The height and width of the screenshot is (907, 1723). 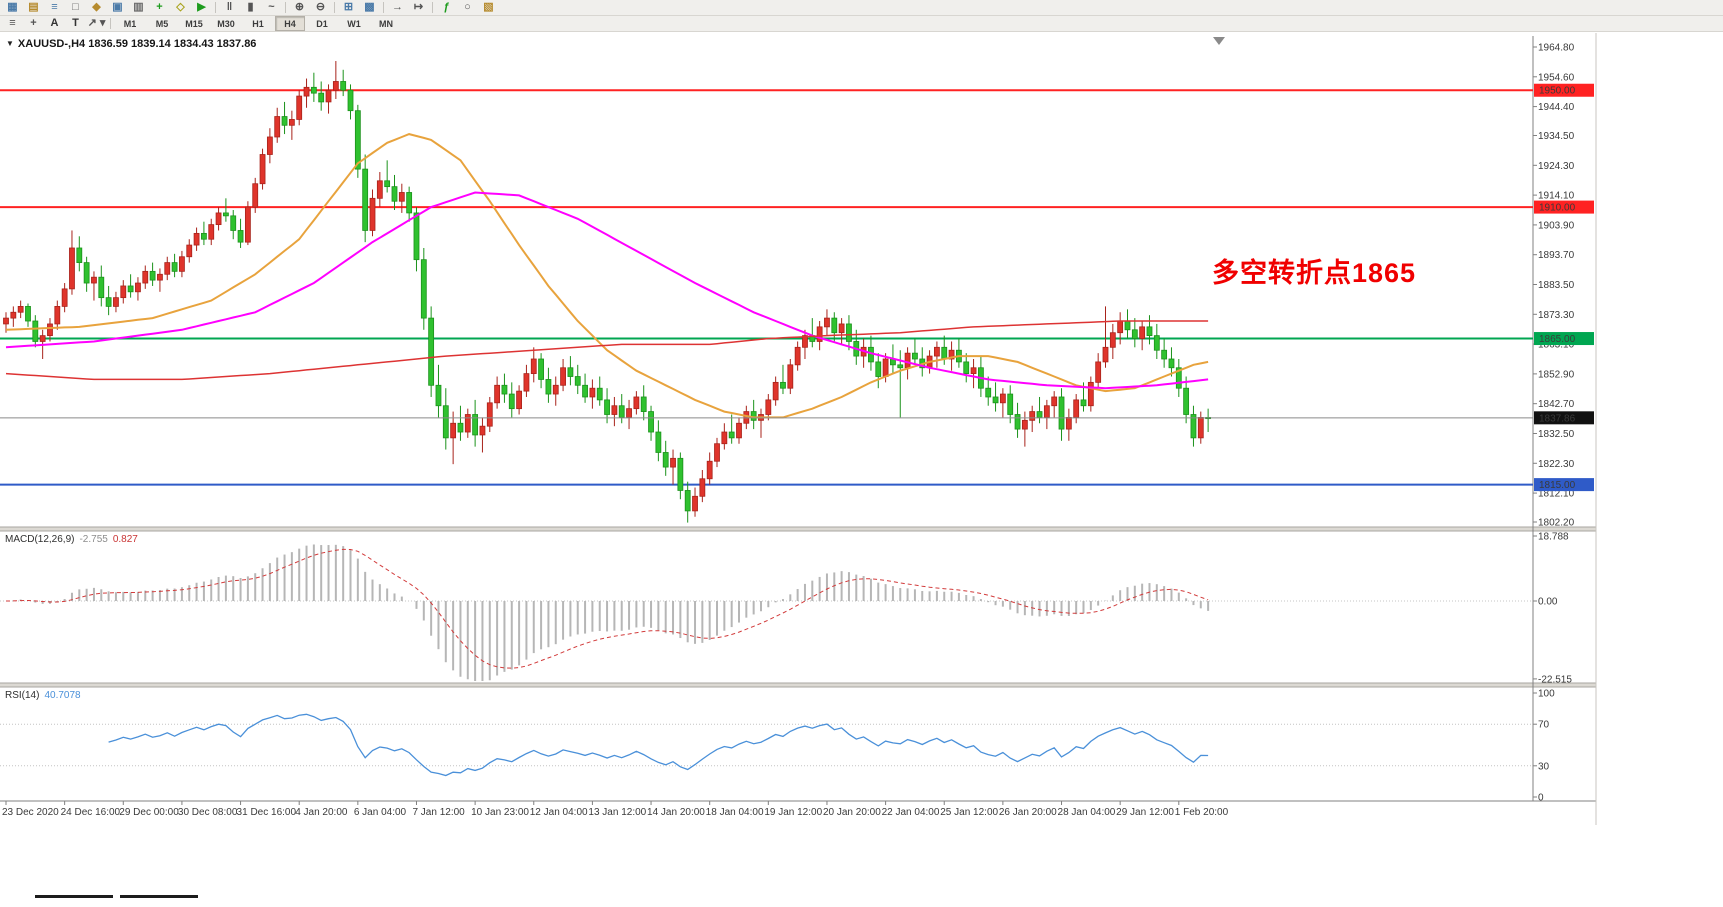 I want to click on svg-text: 1954.60, so click(x=1556, y=77).